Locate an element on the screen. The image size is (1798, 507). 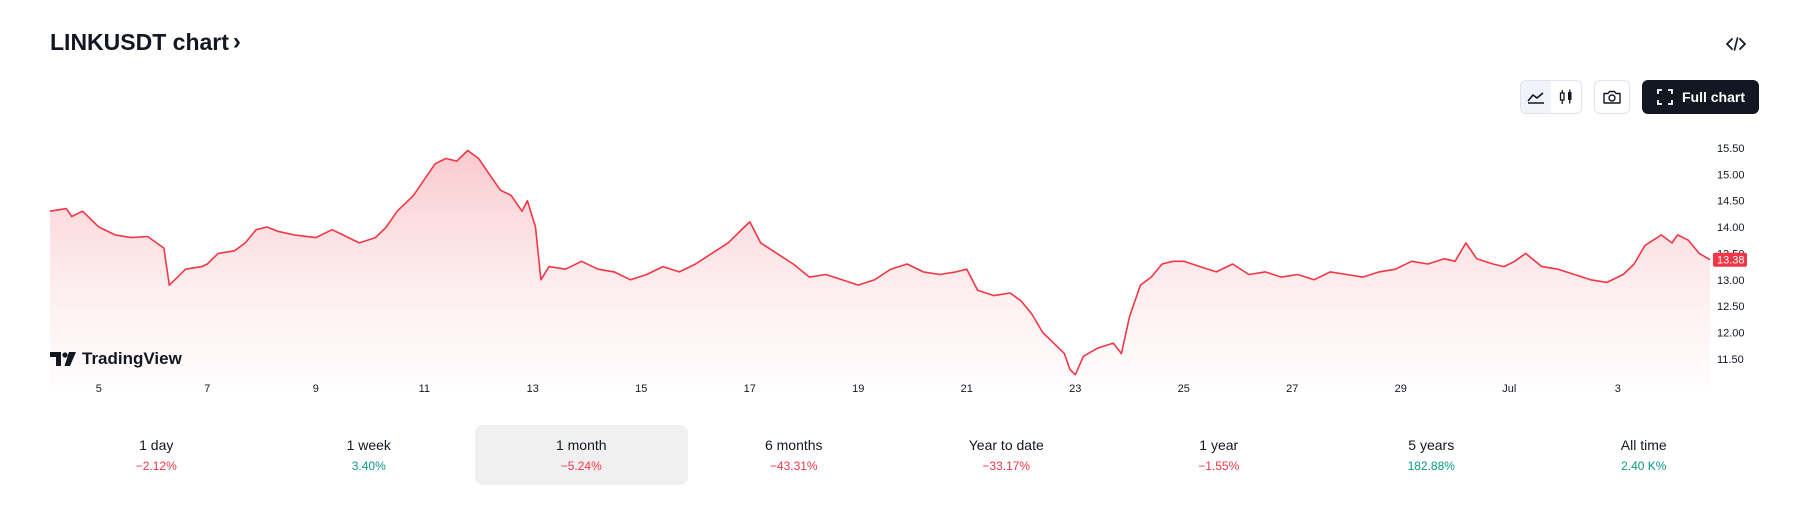
period-change: 3.40% is located at coordinates (368, 466).